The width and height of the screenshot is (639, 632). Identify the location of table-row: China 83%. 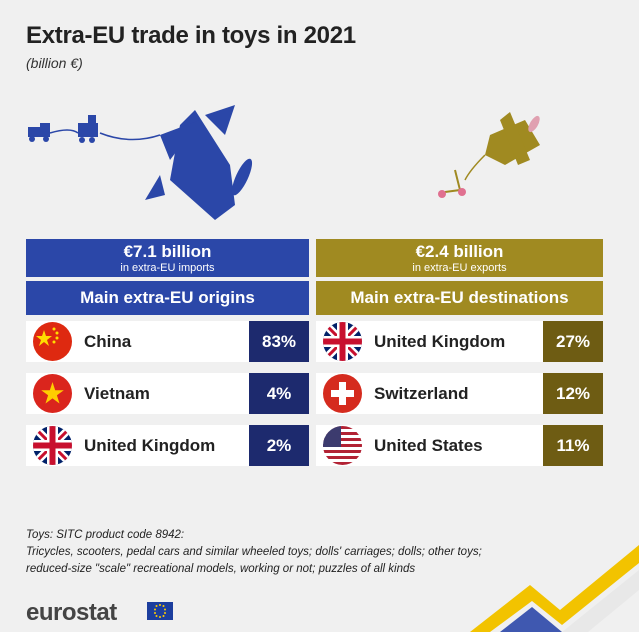
(167, 341).